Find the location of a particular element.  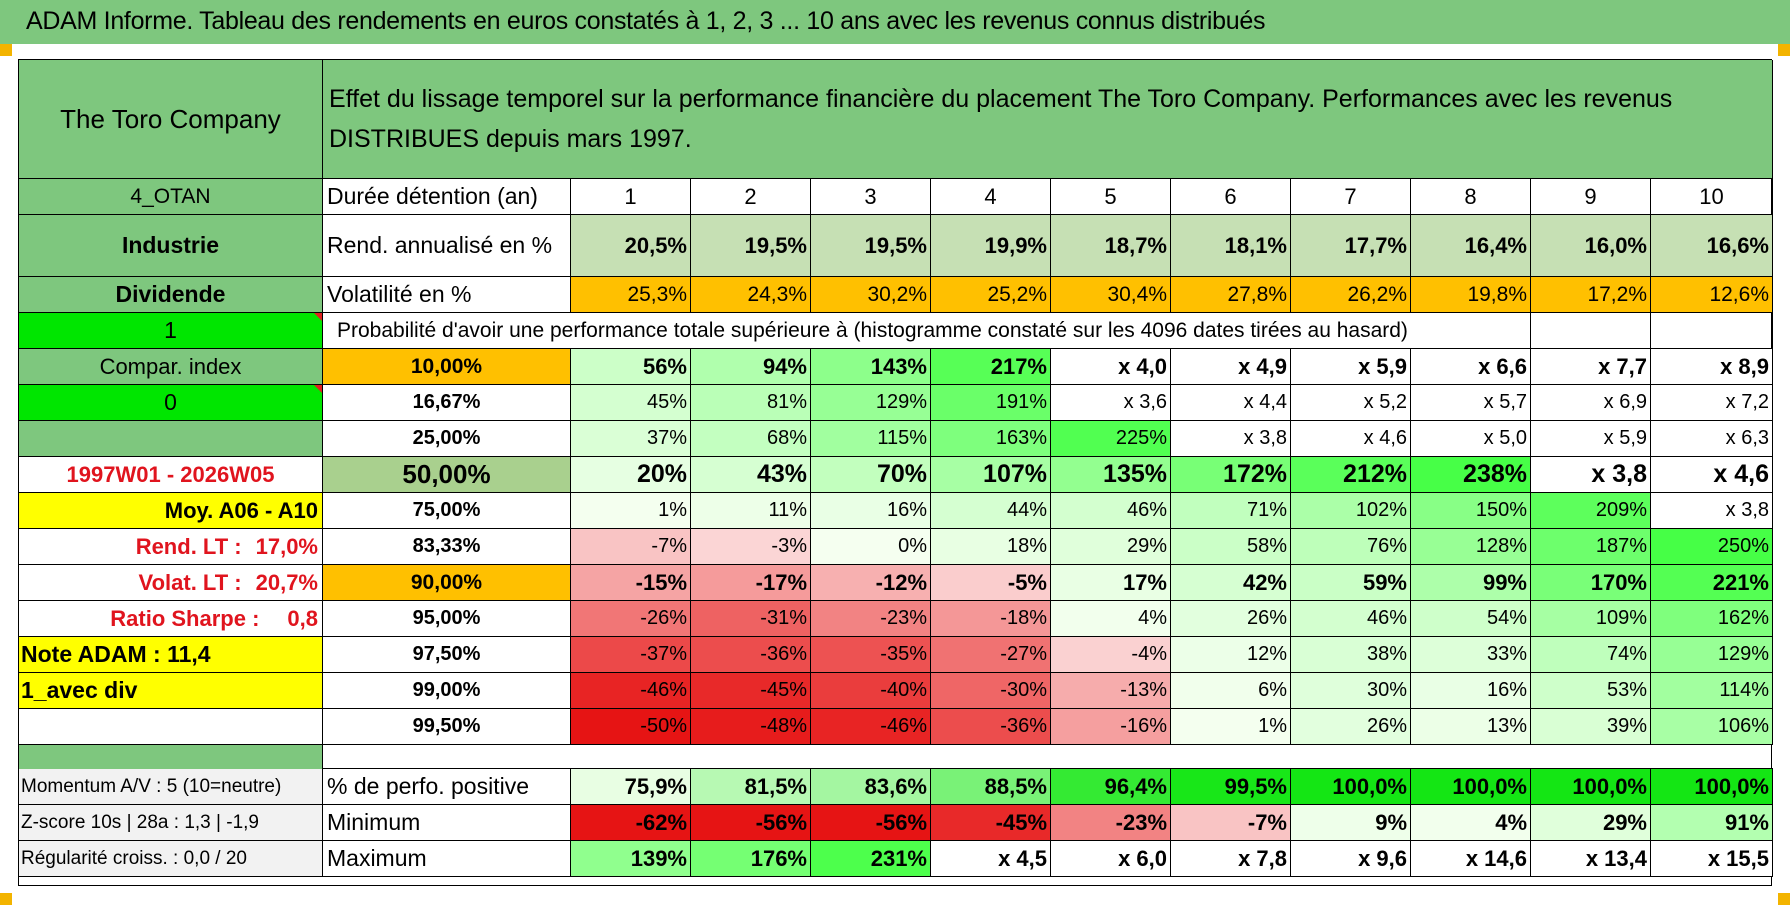

probability-cell: 191% is located at coordinates (991, 403).